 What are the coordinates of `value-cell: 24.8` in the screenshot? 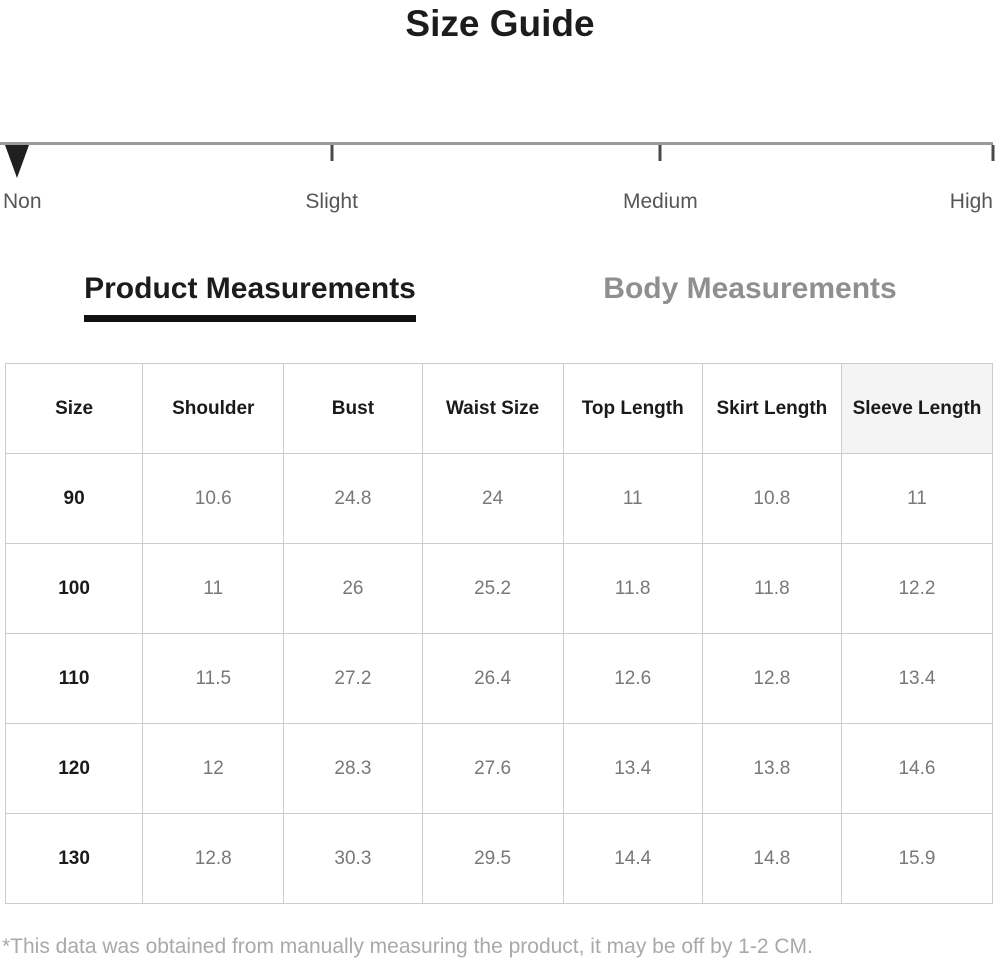 It's located at (353, 498).